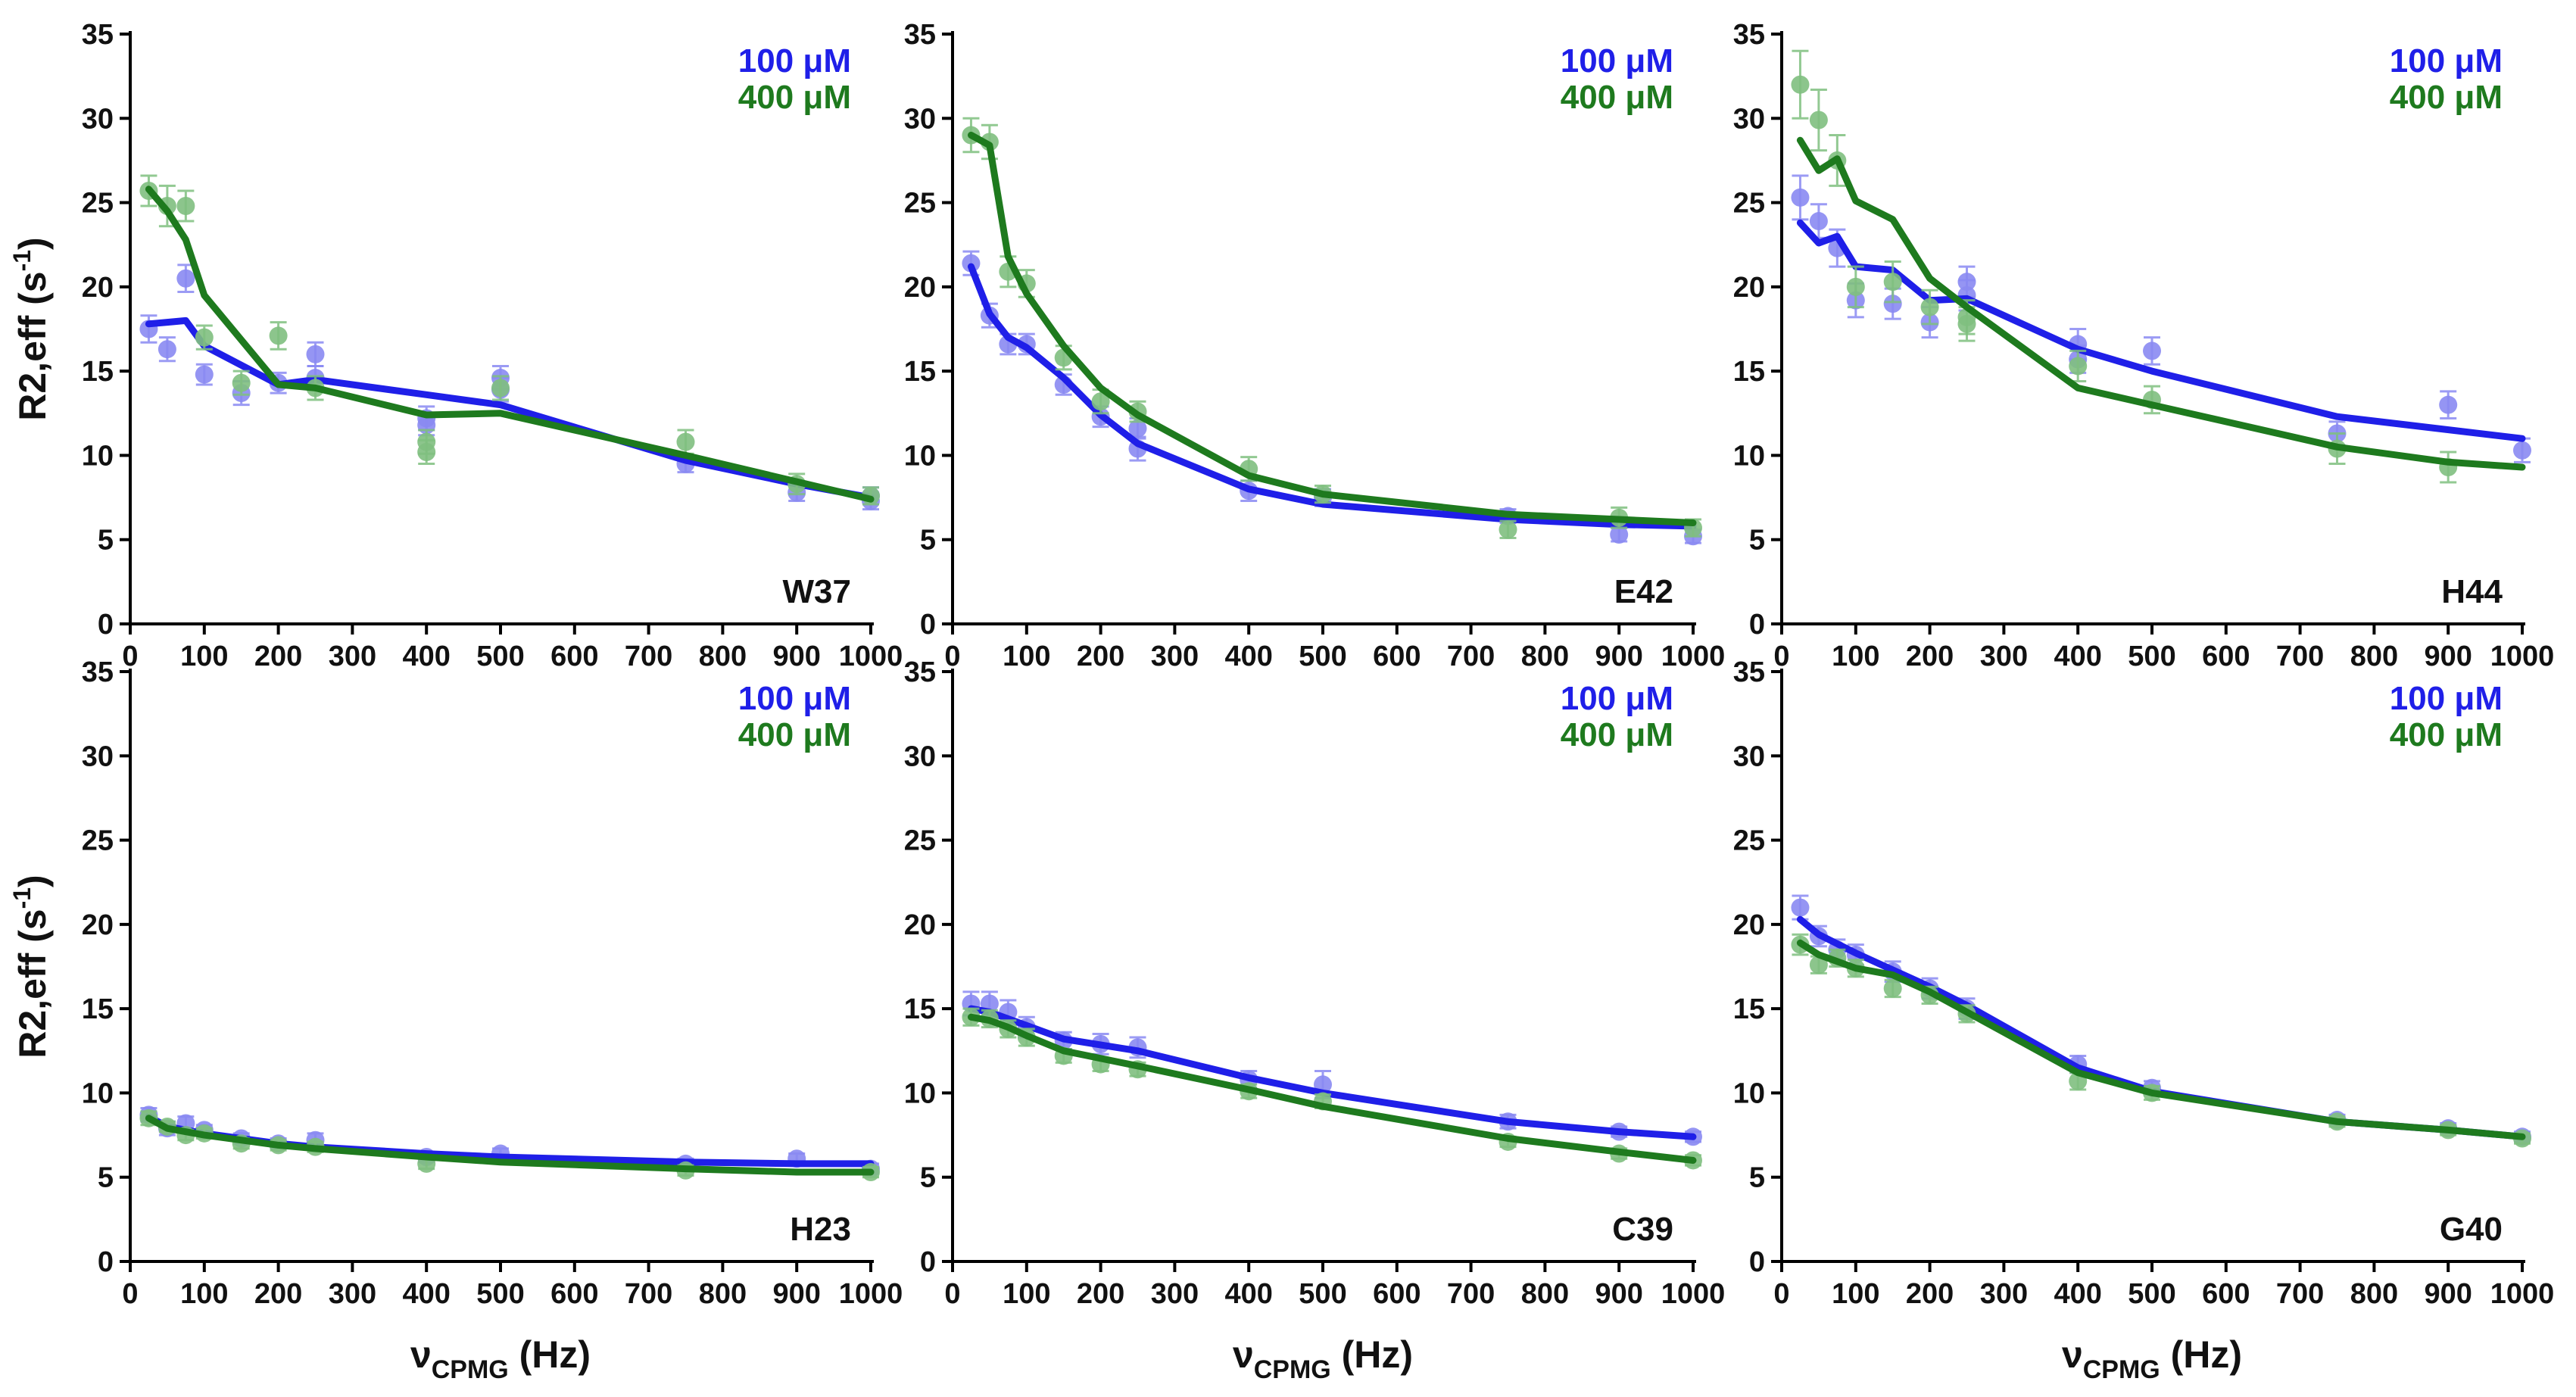 The height and width of the screenshot is (1397, 2576). Describe the element at coordinates (130, 656) in the screenshot. I see `x-tick-label: 0` at that location.